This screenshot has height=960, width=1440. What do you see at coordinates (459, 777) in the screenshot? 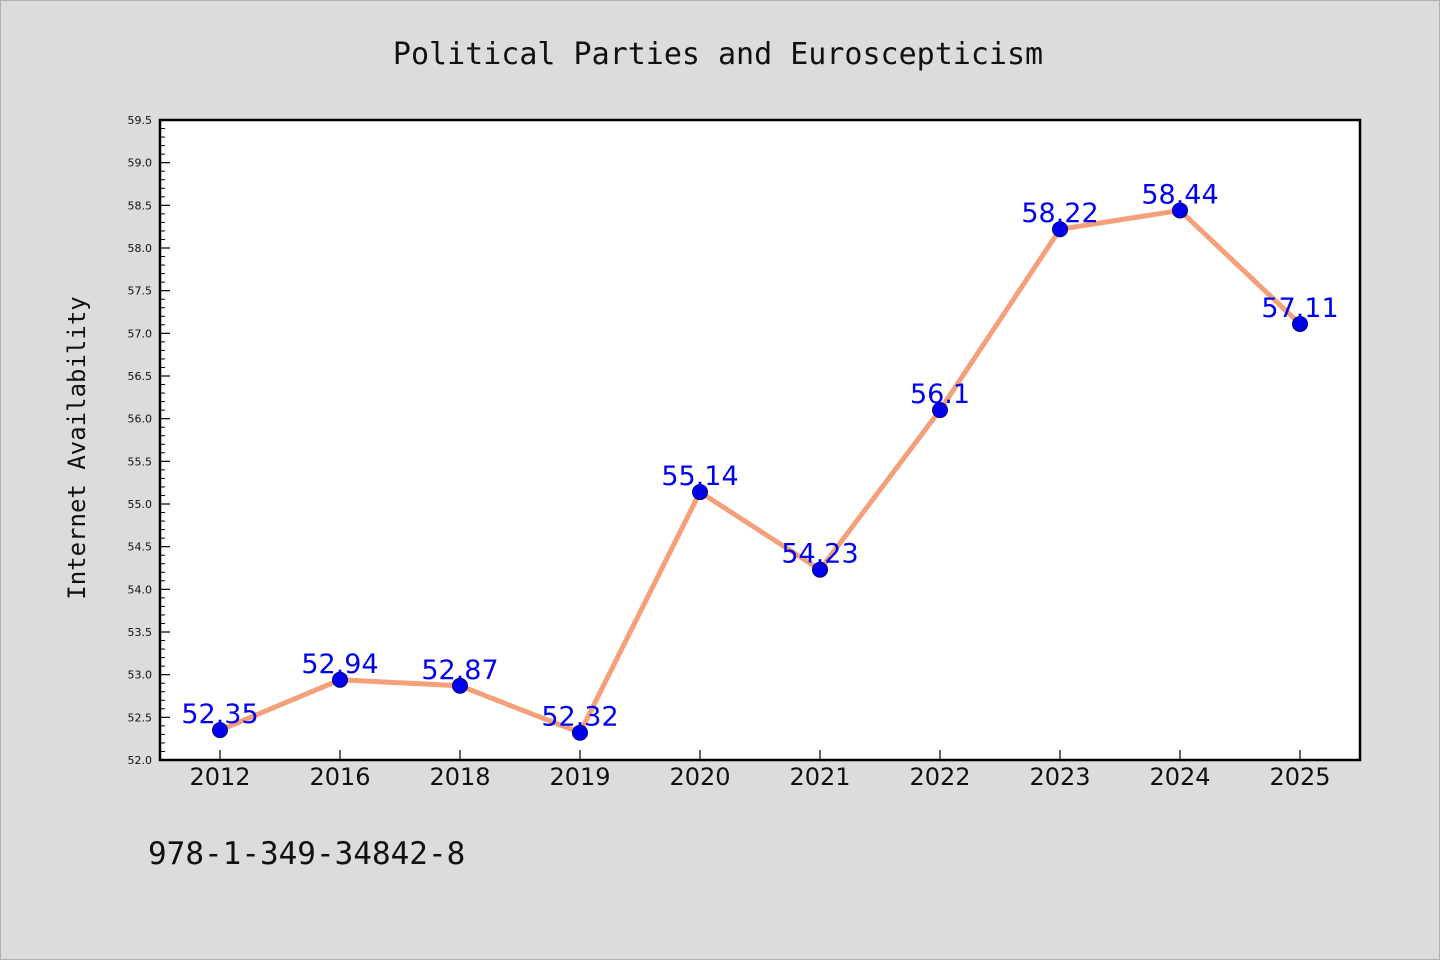
I see `x-tick-label: 2018` at bounding box center [459, 777].